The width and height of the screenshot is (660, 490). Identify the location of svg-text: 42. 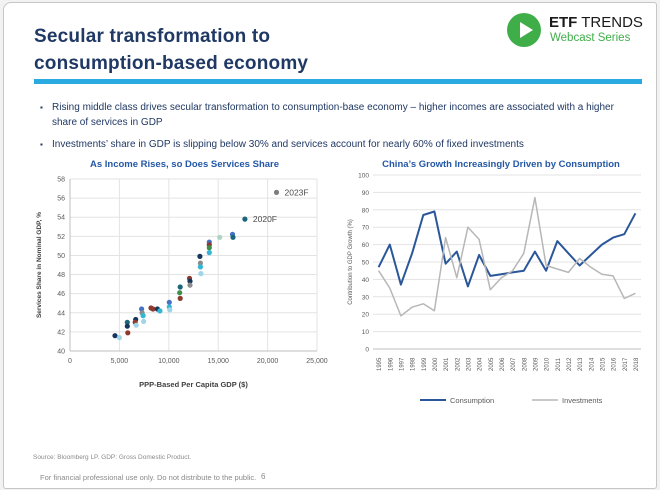
(61, 332).